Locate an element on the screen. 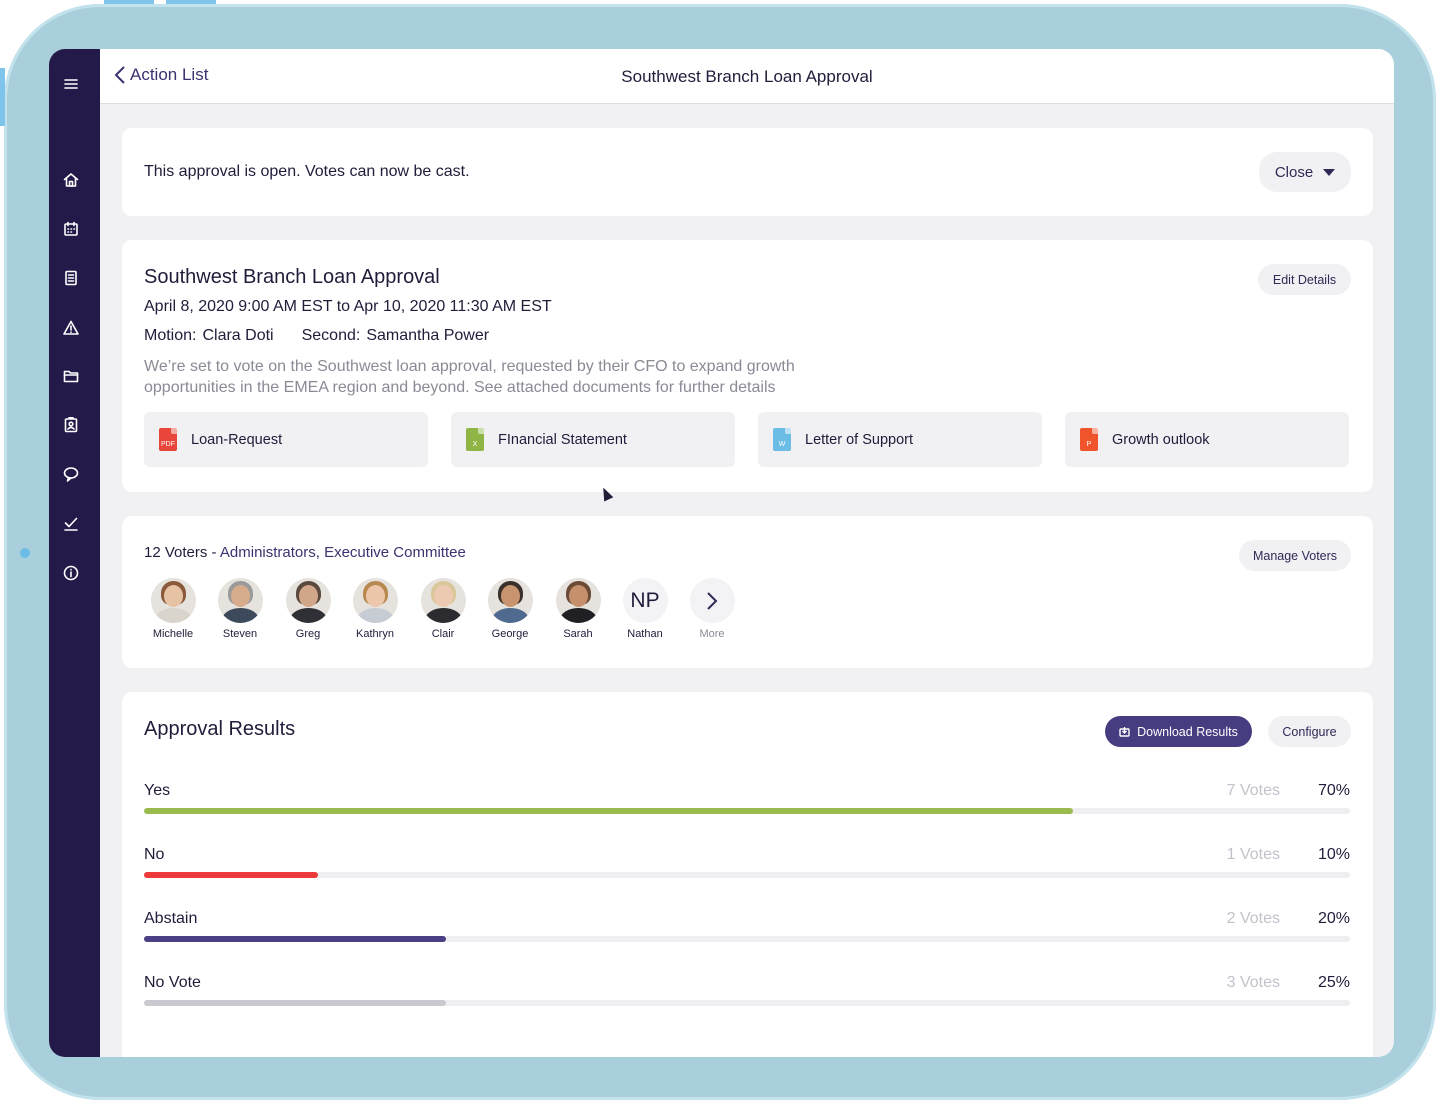  caret-down-icon is located at coordinates (1329, 172).